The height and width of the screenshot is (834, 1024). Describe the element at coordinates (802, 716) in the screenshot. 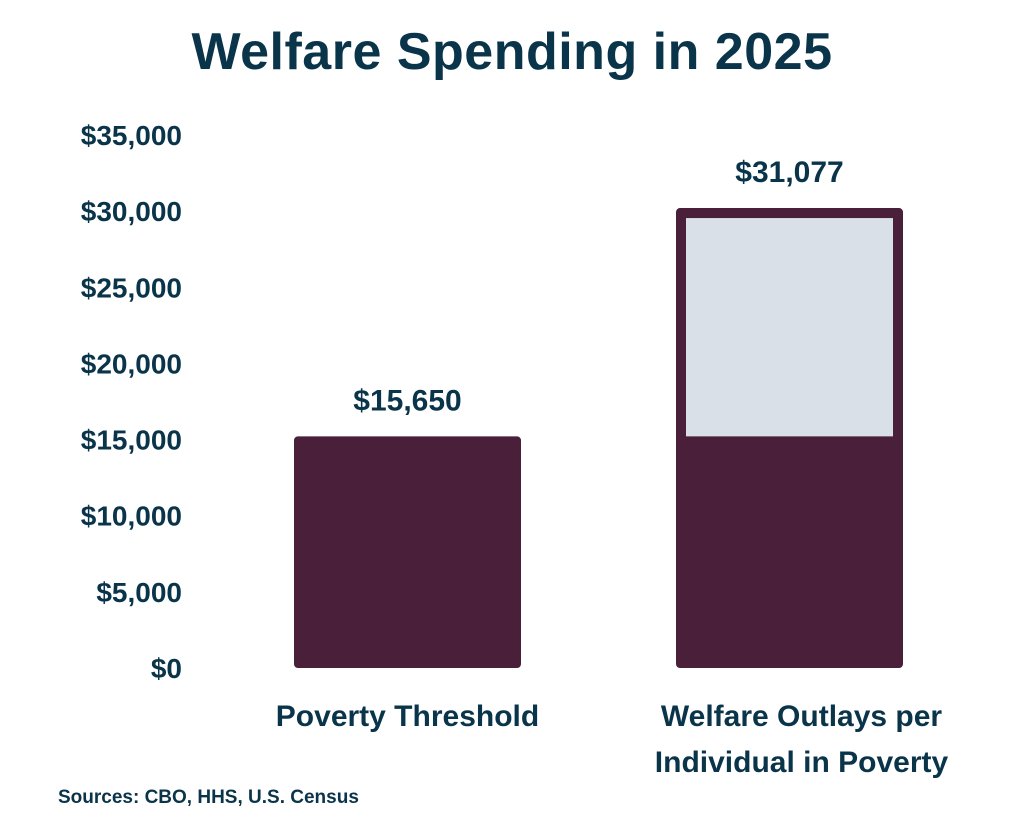

I see `x-category-label: Welfare Outlays per` at that location.